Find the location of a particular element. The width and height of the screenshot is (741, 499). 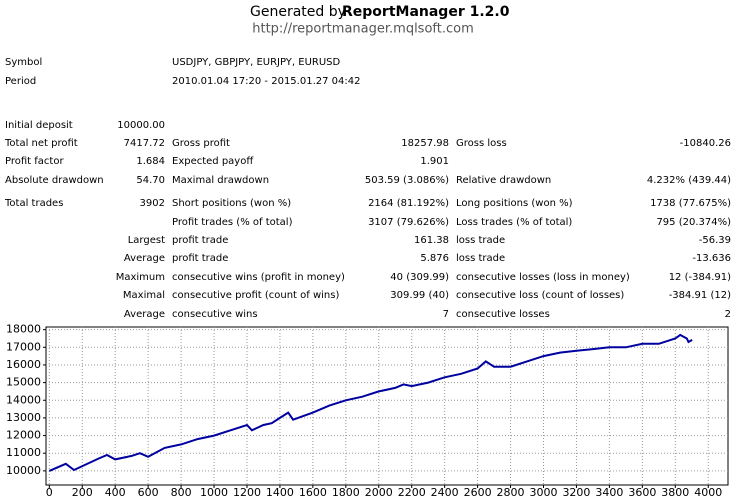

stat-label: Initial deposit is located at coordinates (39, 125).